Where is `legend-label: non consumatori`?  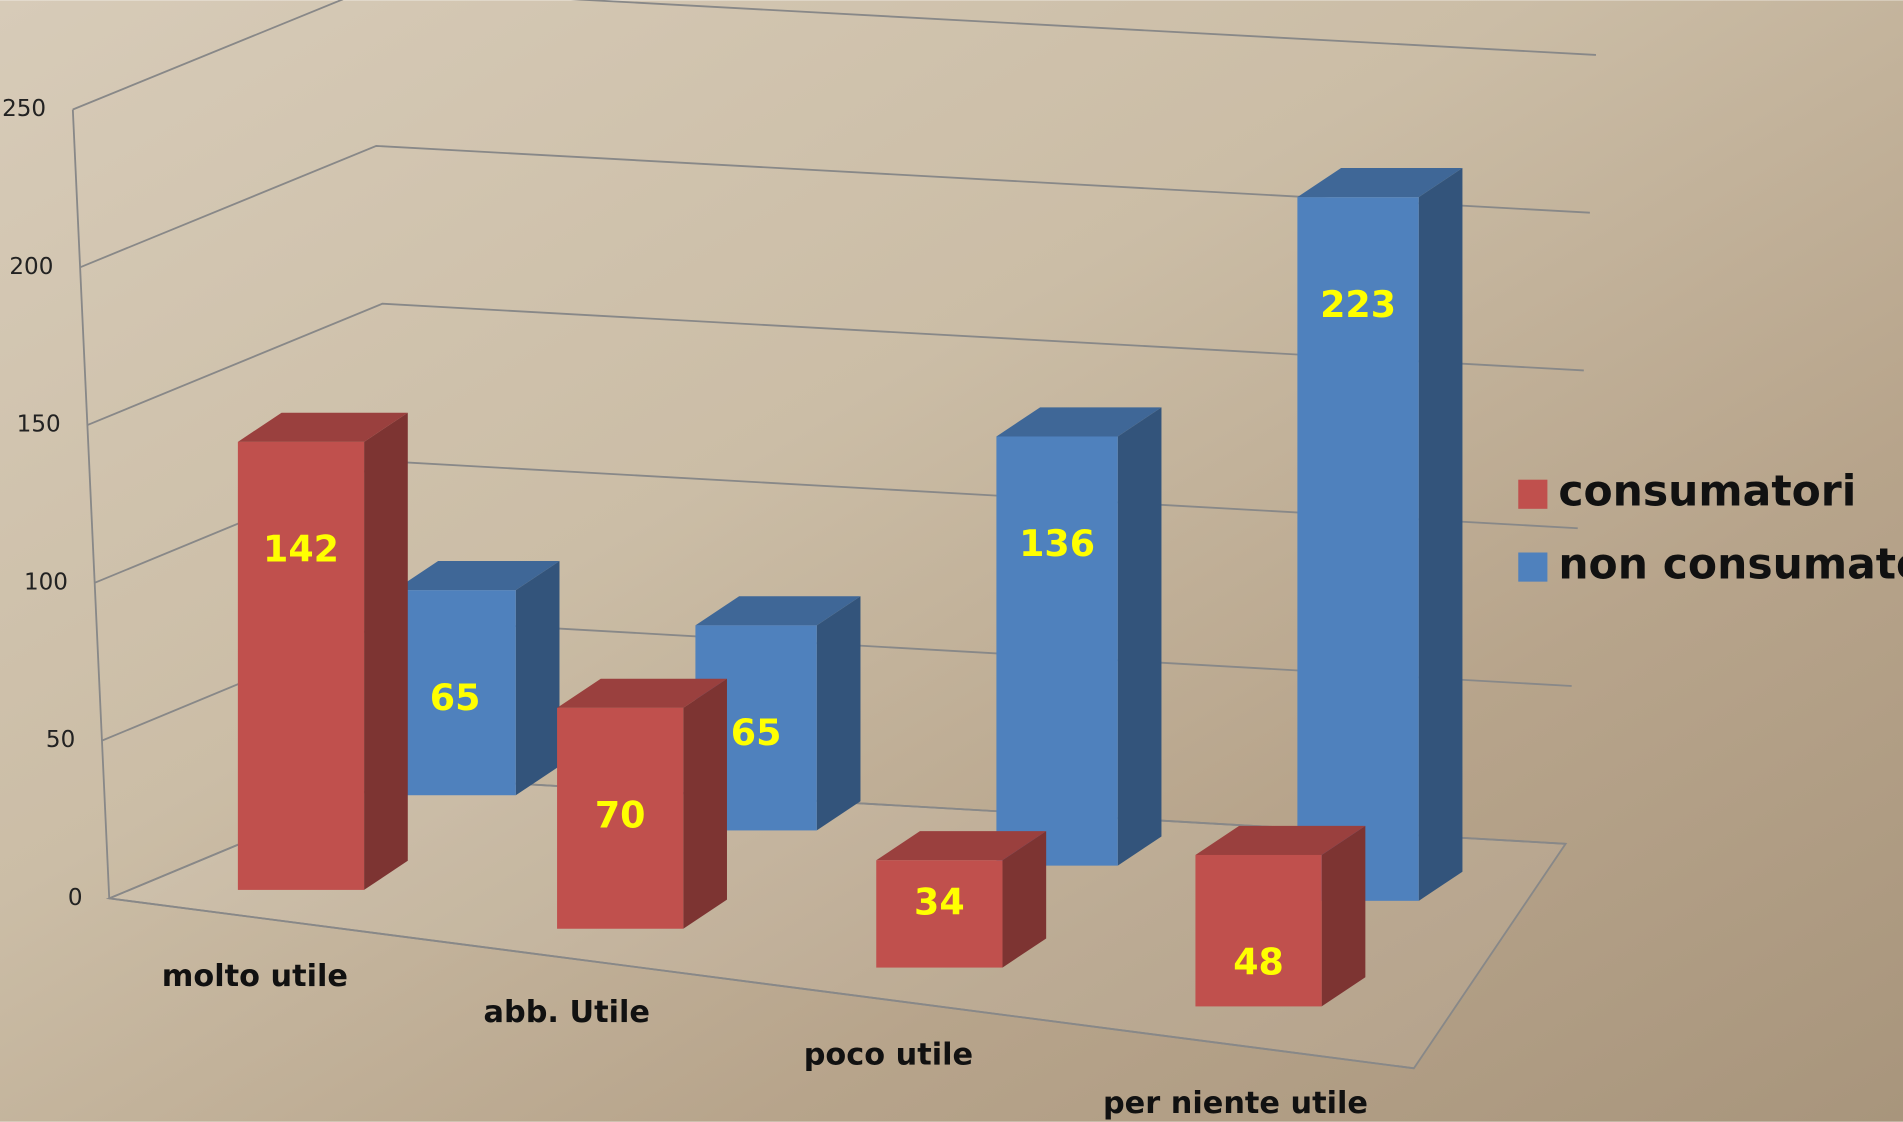
legend-label: non consumatori is located at coordinates (1730, 565).